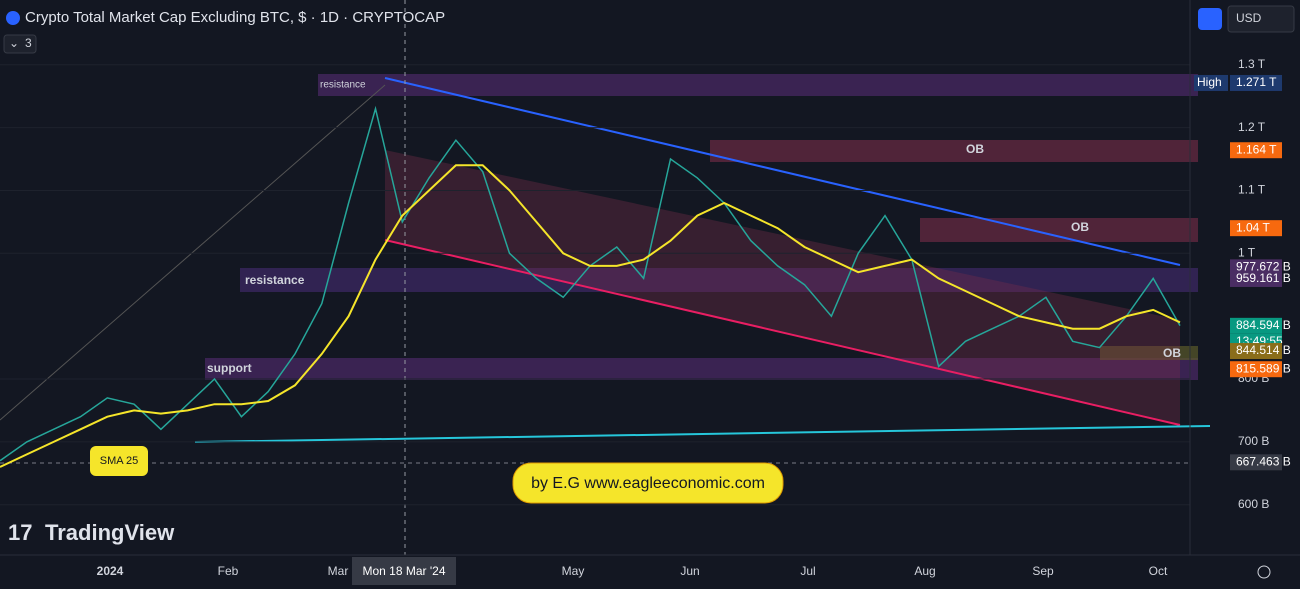 The width and height of the screenshot is (1300, 589). I want to click on price-tag-label: 1.04 T, so click(1253, 227).